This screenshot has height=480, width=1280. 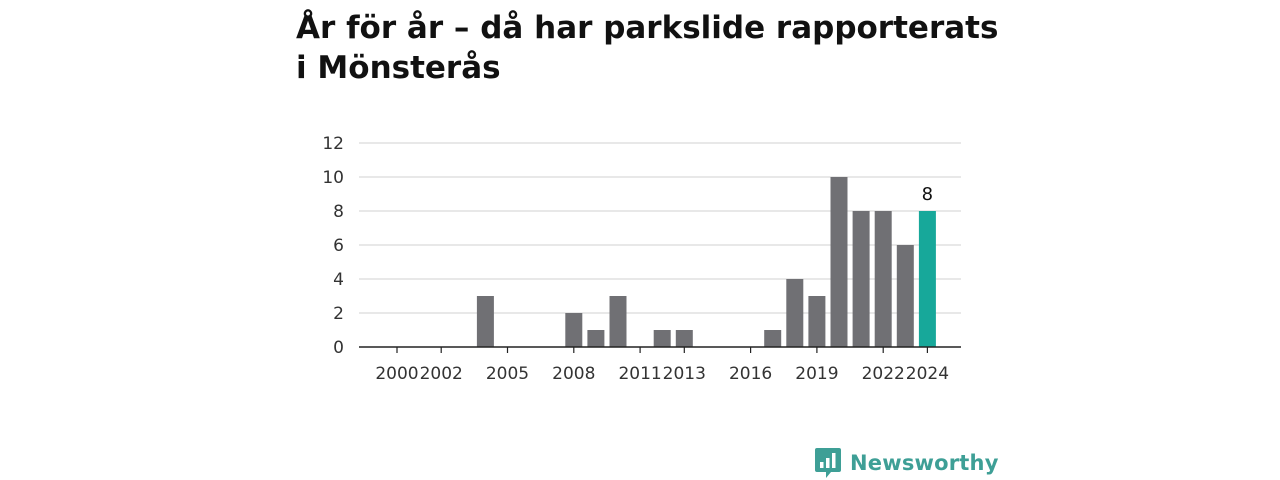 I want to click on bar-highlighted, so click(x=927, y=279).